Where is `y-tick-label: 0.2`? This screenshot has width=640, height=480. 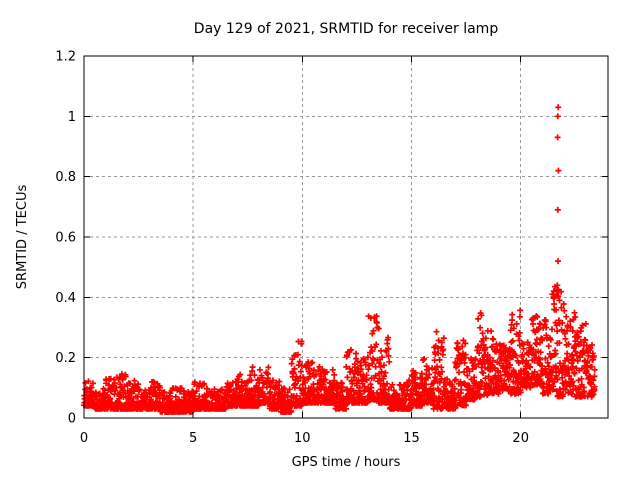 y-tick-label: 0.2 is located at coordinates (65, 358).